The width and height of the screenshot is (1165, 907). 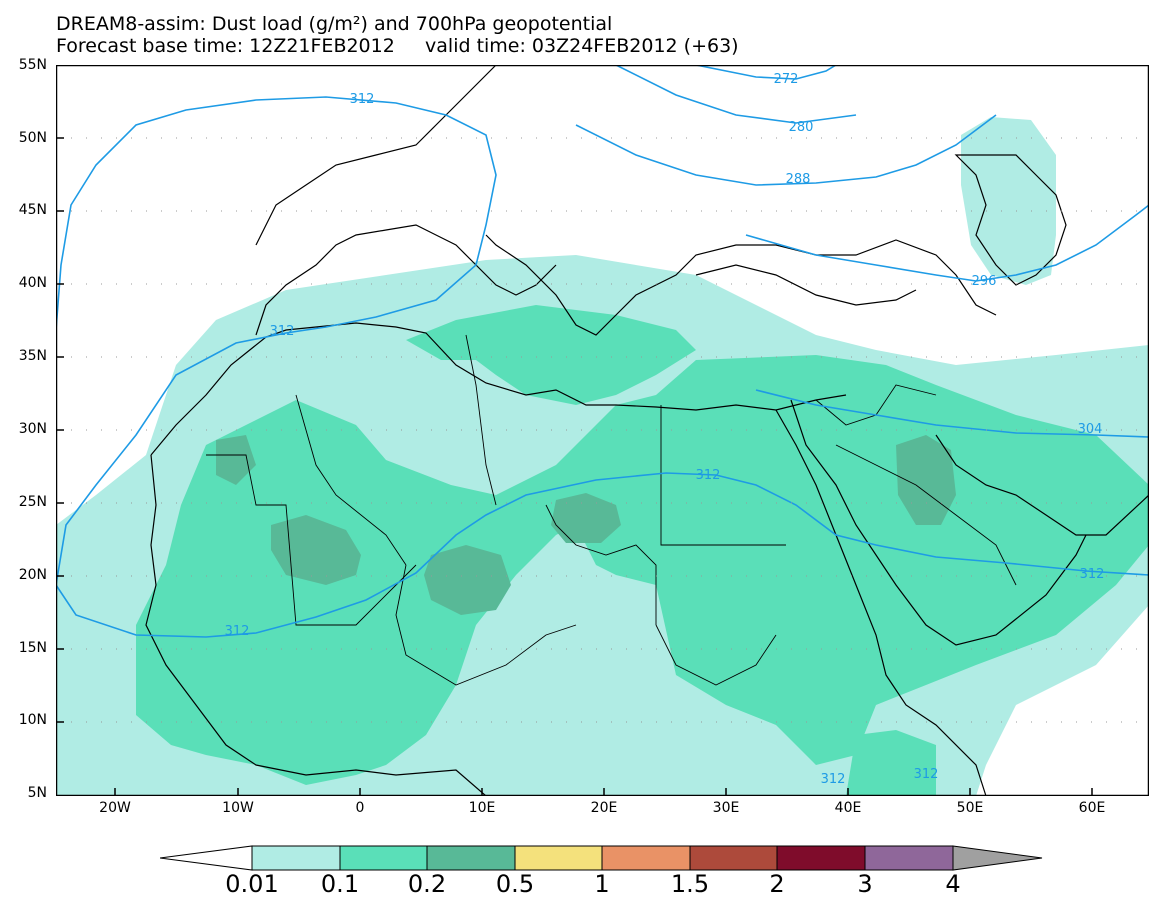 What do you see at coordinates (970, 808) in the screenshot?
I see `lon-label-50e: 50E` at bounding box center [970, 808].